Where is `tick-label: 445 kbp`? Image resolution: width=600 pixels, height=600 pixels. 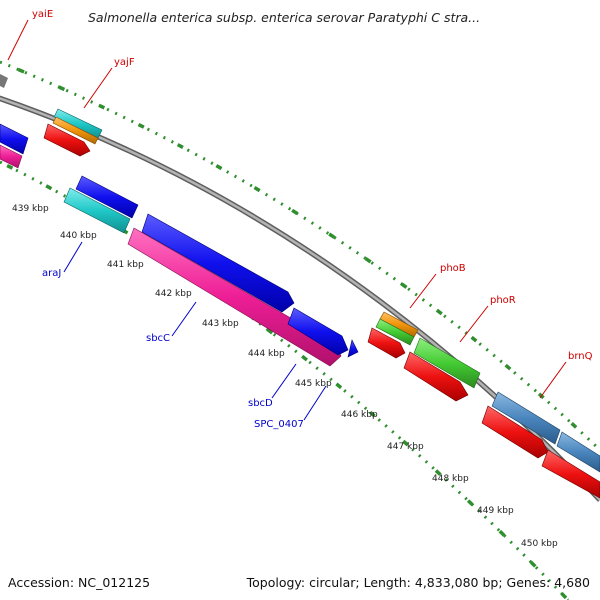
tick-label: 445 kbp is located at coordinates (313, 384).